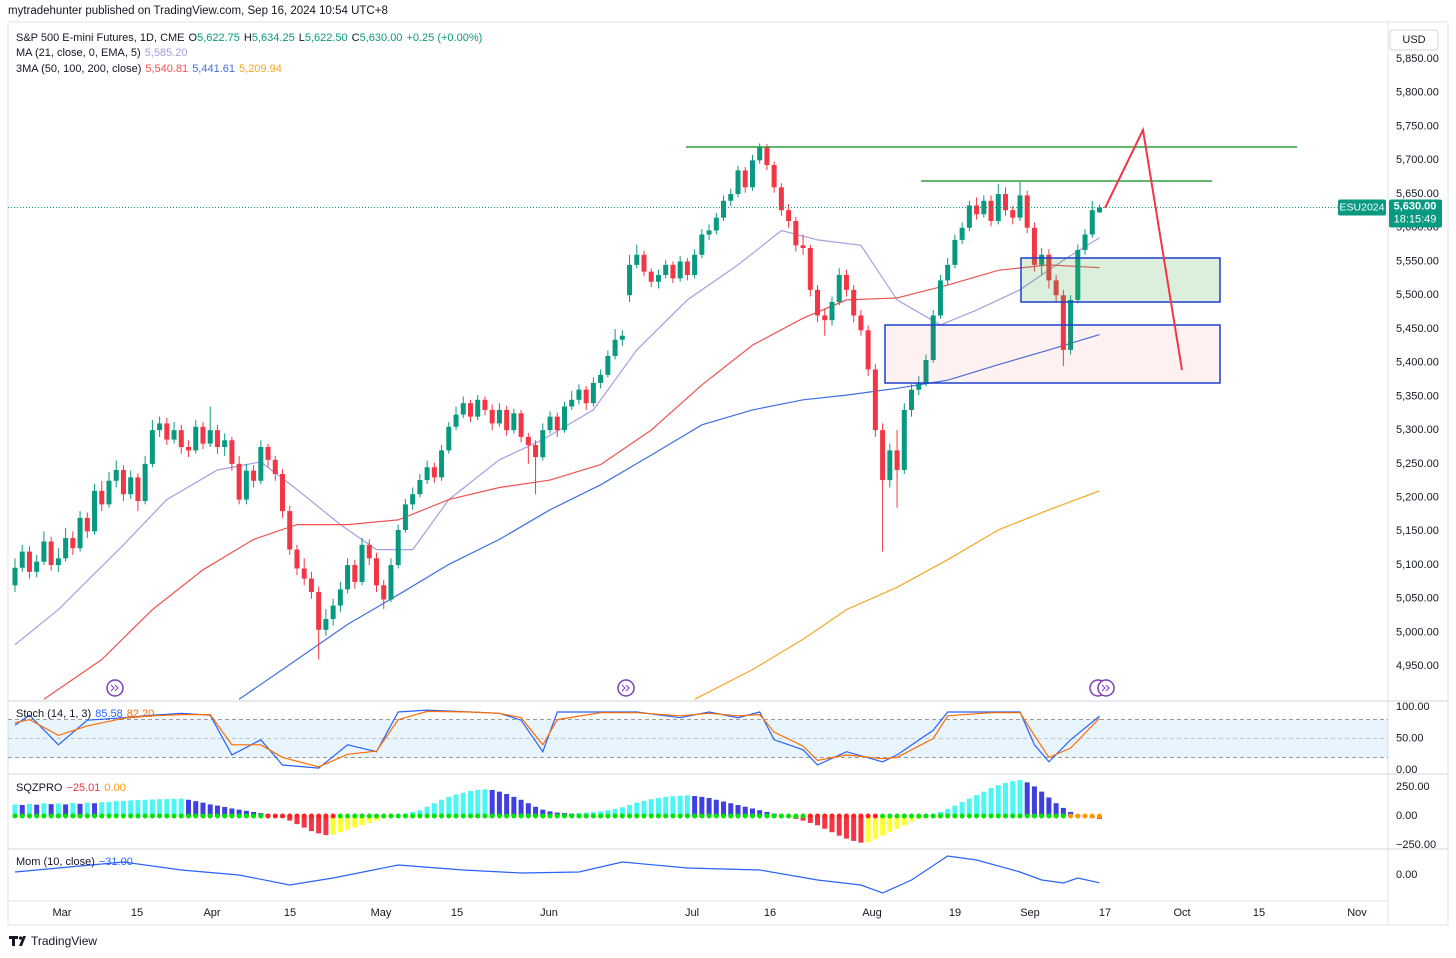 This screenshot has width=1456, height=958. What do you see at coordinates (1416, 845) in the screenshot?
I see `y-tick-label: −250.00` at bounding box center [1416, 845].